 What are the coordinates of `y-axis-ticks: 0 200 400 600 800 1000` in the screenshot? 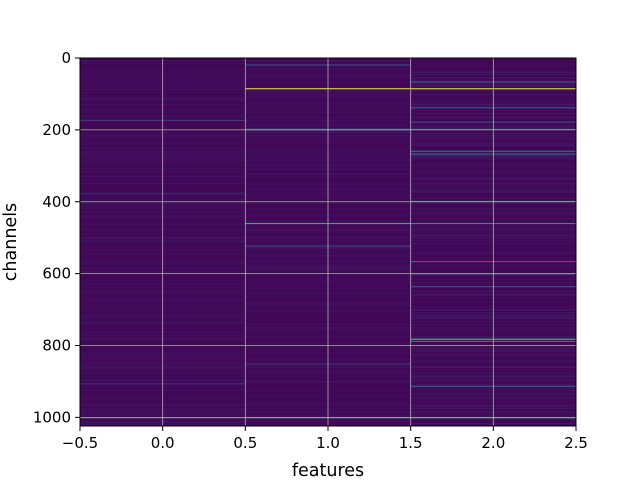 It's located at (56, 237).